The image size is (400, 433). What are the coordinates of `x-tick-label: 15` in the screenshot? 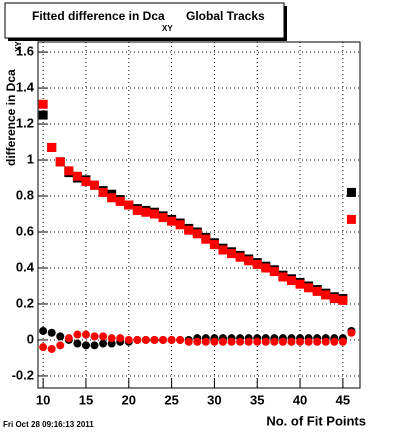 It's located at (86, 399).